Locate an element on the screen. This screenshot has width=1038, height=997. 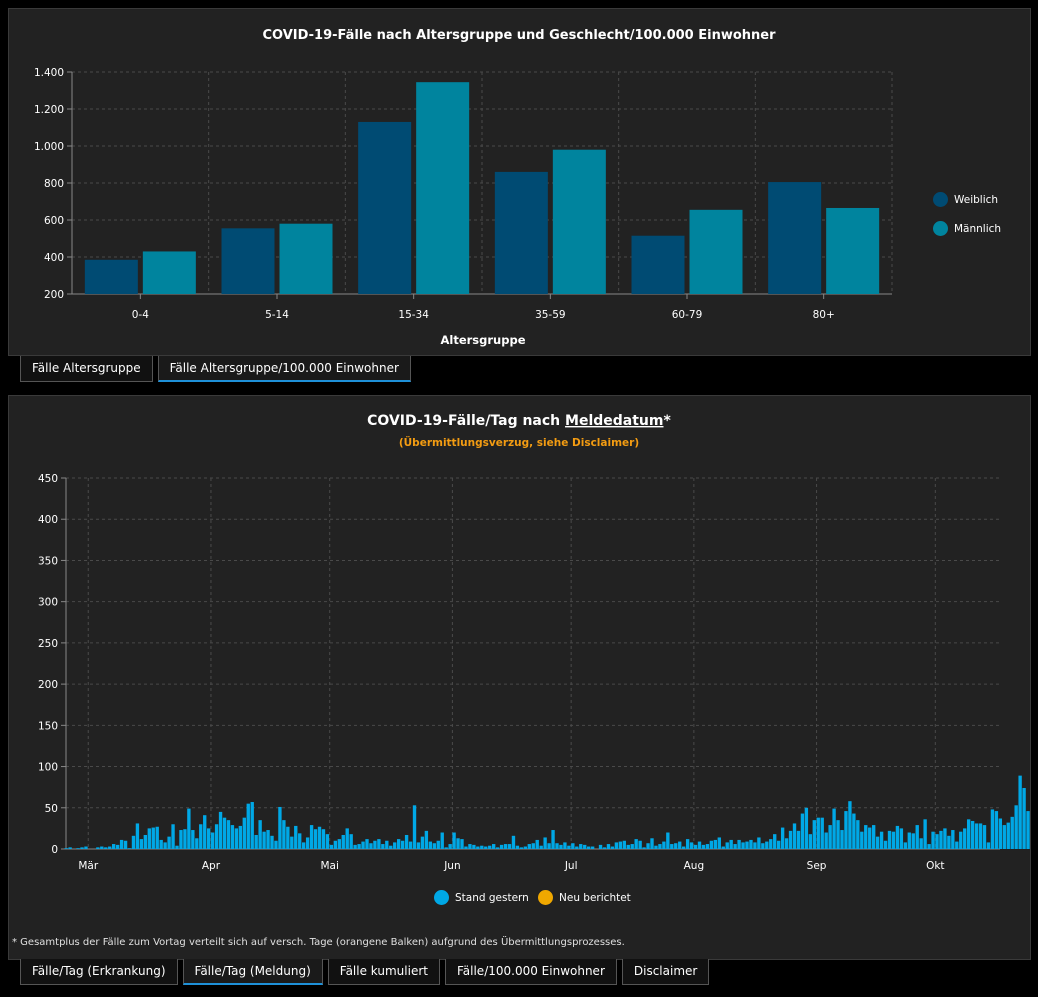
legend-item-maennlich: Männlich is located at coordinates (967, 228).